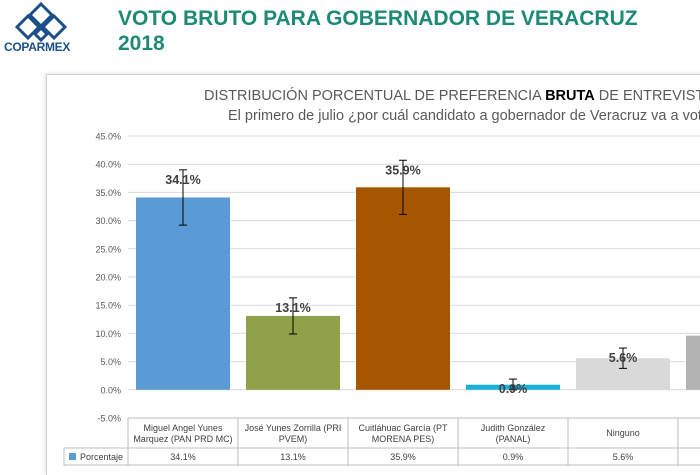 The width and height of the screenshot is (700, 475). I want to click on chart-title-part-2: DE ENTREVISTA, so click(649, 96).